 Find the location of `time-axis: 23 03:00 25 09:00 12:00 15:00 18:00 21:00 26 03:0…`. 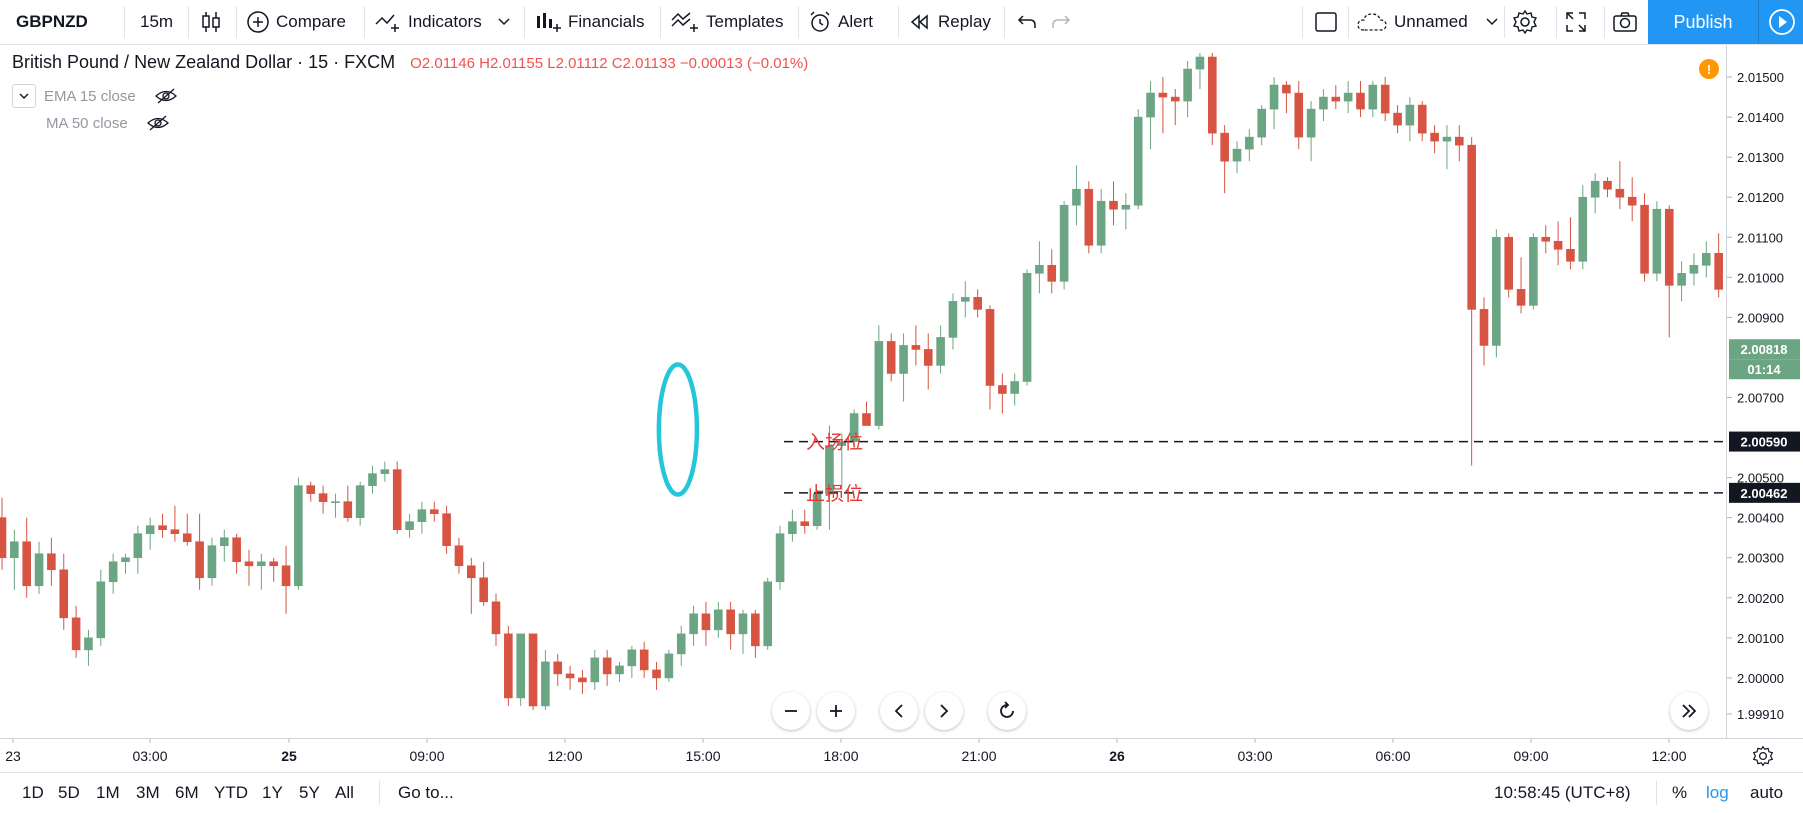

time-axis: 23 03:00 25 09:00 12:00 15:00 18:00 21:00 26 03:0… is located at coordinates (901, 755).